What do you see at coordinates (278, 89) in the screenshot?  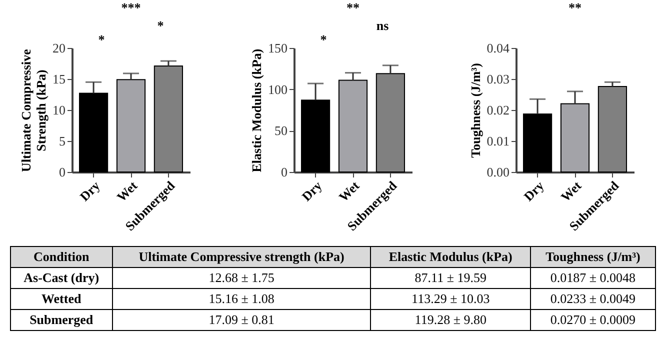 I see `y-tick-label: 100` at bounding box center [278, 89].